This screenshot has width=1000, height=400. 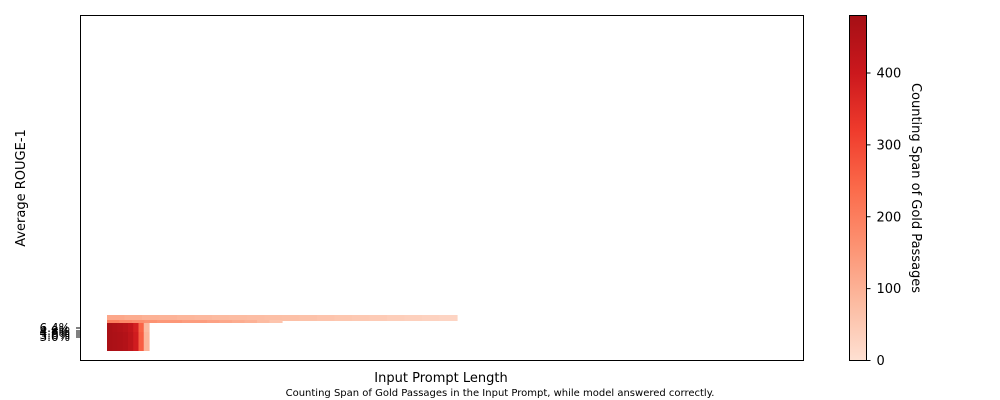 What do you see at coordinates (889, 289) in the screenshot?
I see `colorbar-tick-label: 100` at bounding box center [889, 289].